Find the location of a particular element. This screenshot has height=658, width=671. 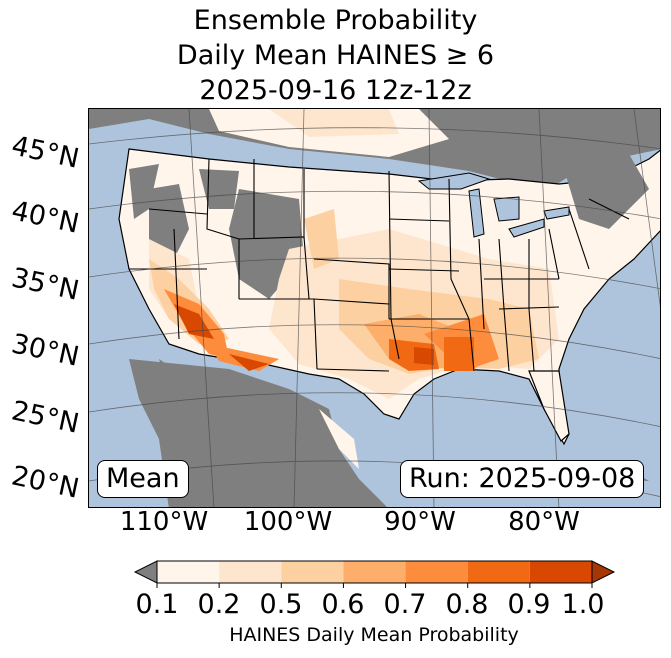

lon-label-90: 90°W is located at coordinates (420, 522).